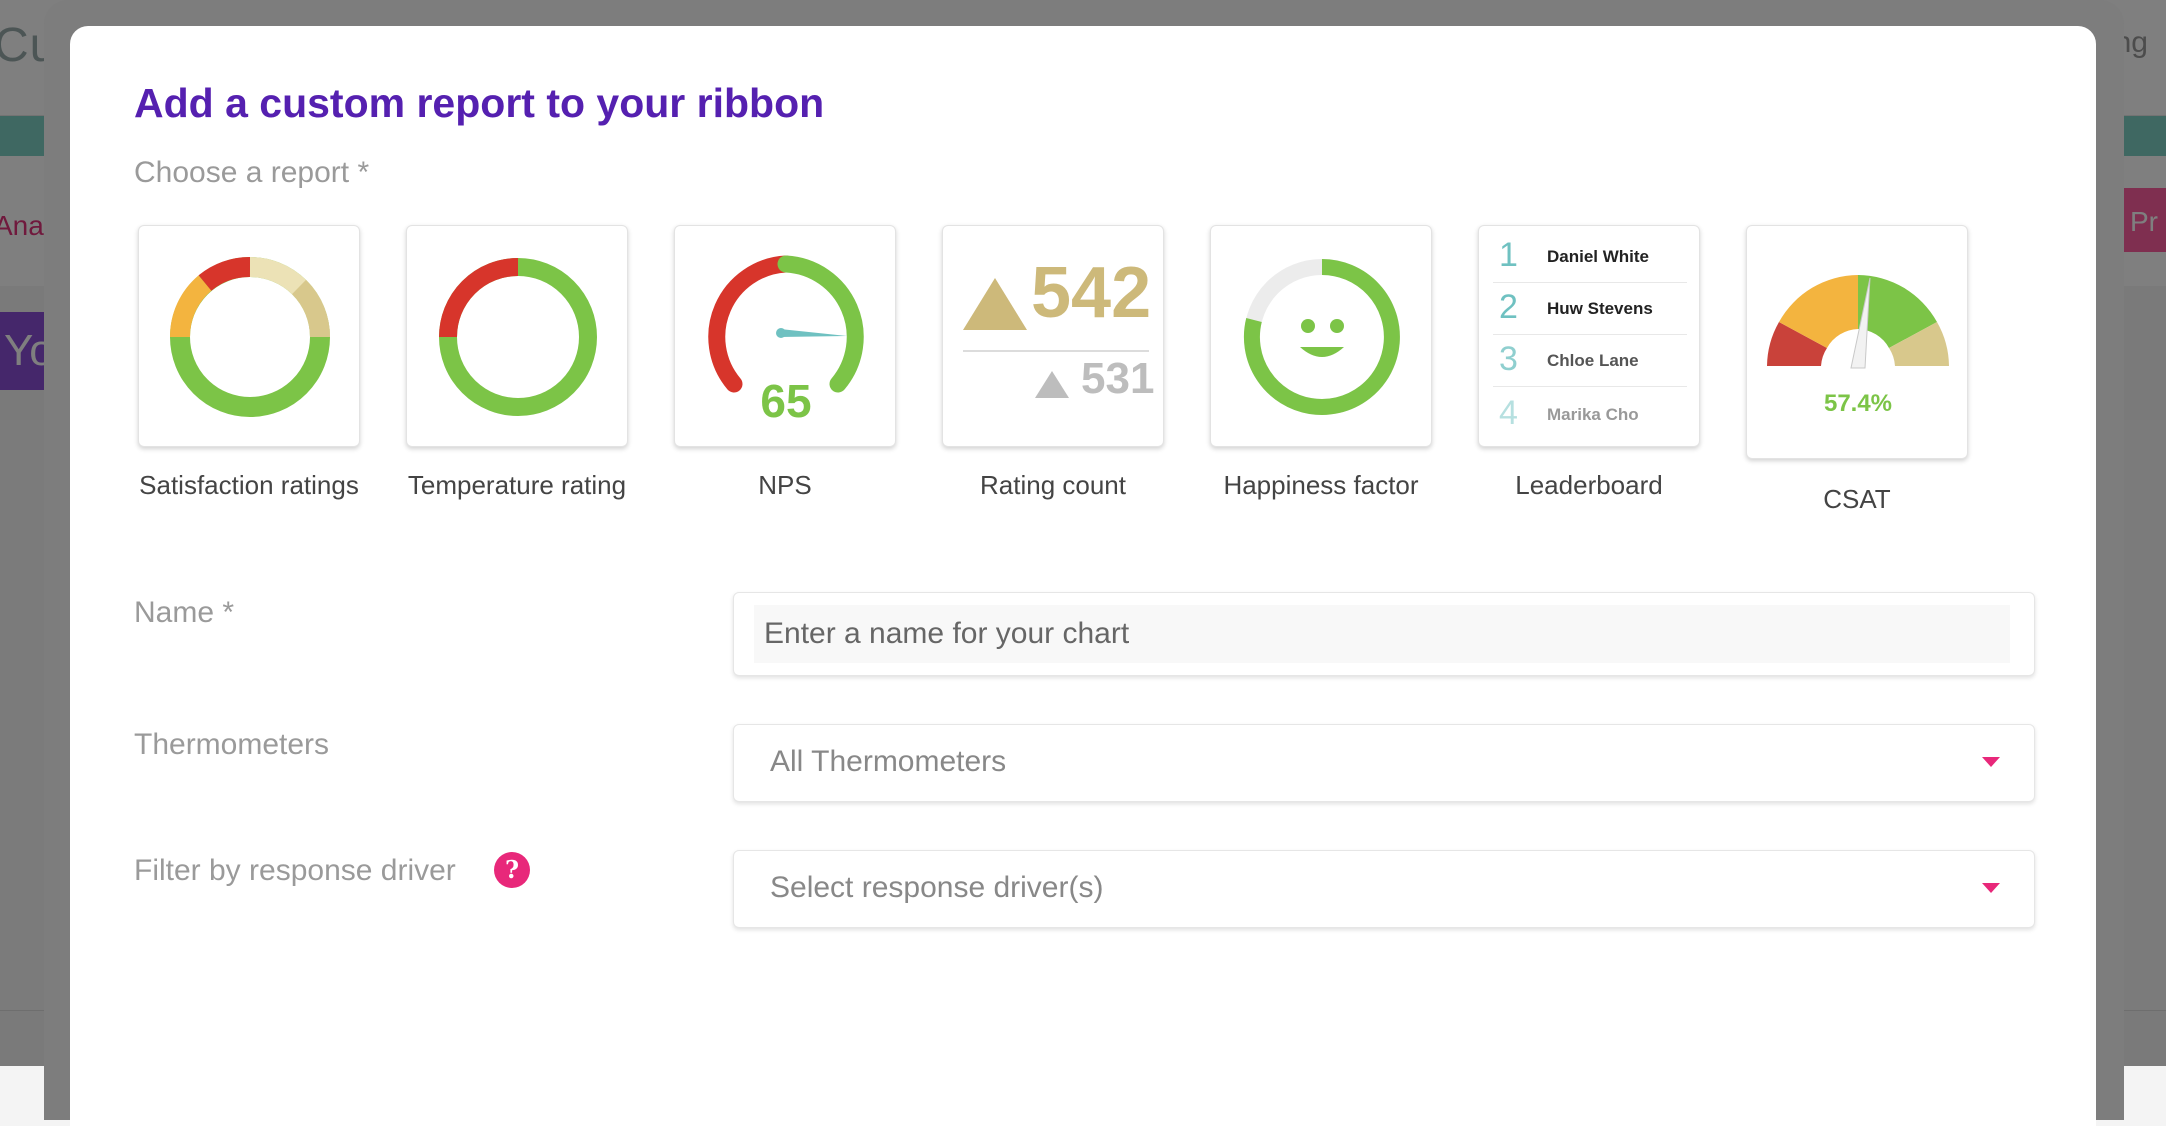 The height and width of the screenshot is (1126, 2166). Describe the element at coordinates (1508, 359) in the screenshot. I see `leaderboard-rank: 3` at that location.